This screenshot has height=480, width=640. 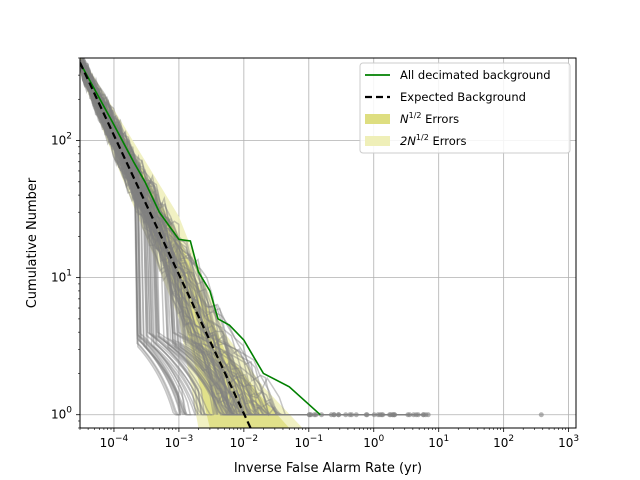 What do you see at coordinates (244, 442) in the screenshot?
I see `x-tick-label: 10⁻²` at bounding box center [244, 442].